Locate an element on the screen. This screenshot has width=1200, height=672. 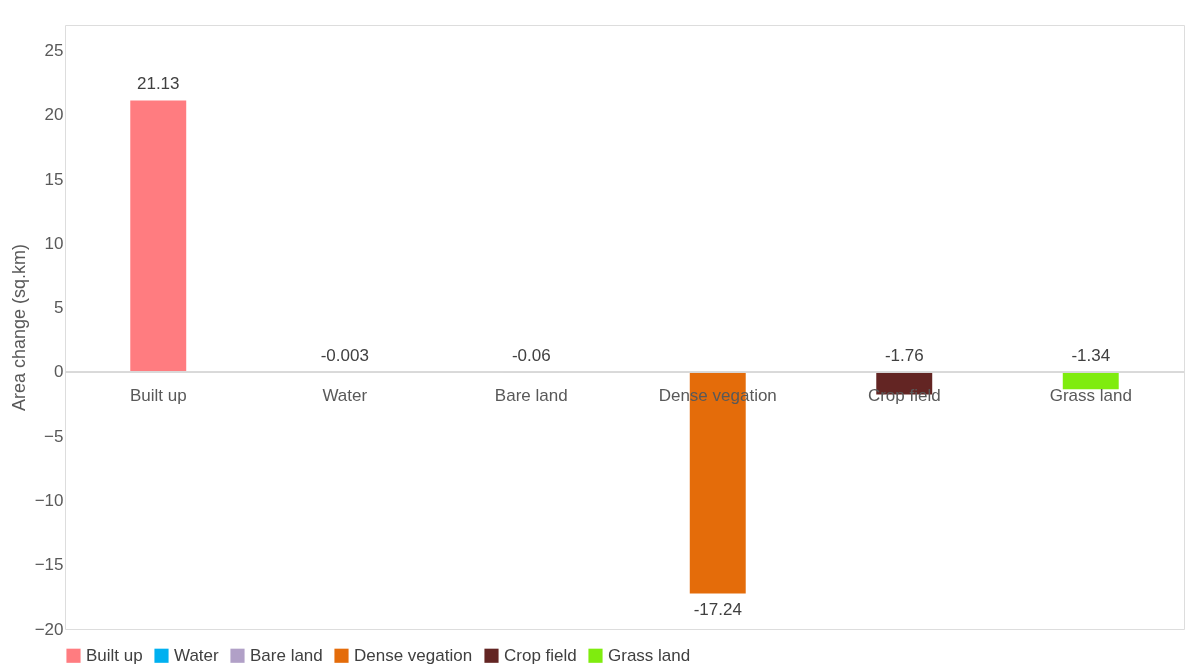
data-label: -1.76 is located at coordinates (904, 355).